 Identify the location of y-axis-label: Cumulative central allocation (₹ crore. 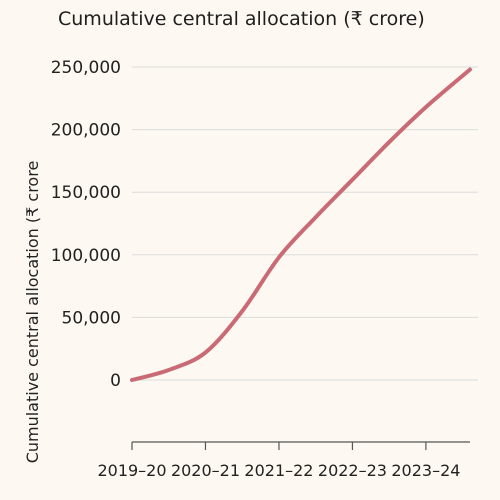
(32, 312).